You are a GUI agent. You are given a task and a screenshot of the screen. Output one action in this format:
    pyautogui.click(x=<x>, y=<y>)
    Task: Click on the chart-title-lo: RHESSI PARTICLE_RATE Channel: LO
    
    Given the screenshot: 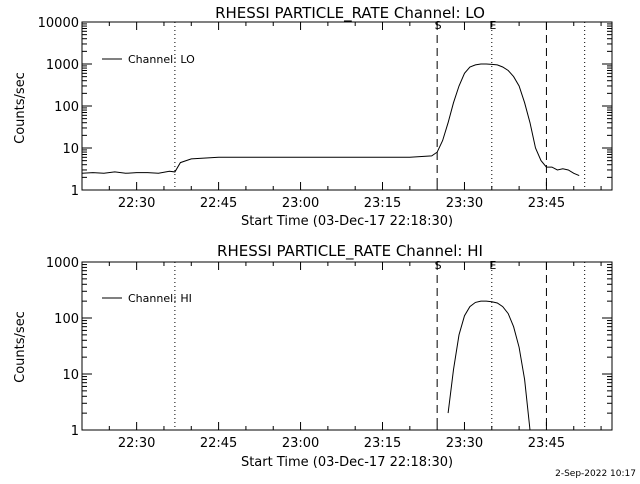 What is the action you would take?
    pyautogui.click(x=350, y=13)
    